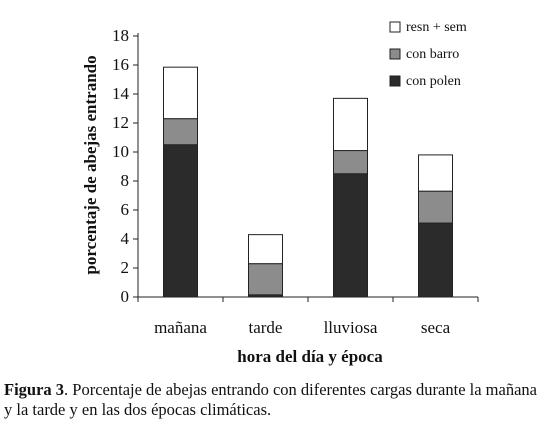  Describe the element at coordinates (310, 356) in the screenshot. I see `x-axis-title: hora del día y época` at that location.